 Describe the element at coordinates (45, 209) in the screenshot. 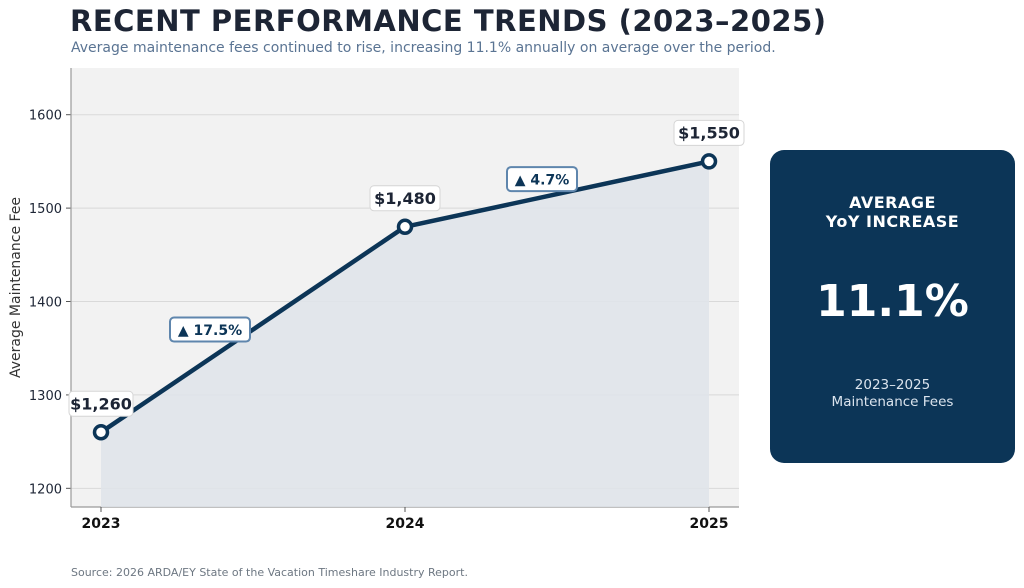

I see `y-tick-label: 1500` at that location.